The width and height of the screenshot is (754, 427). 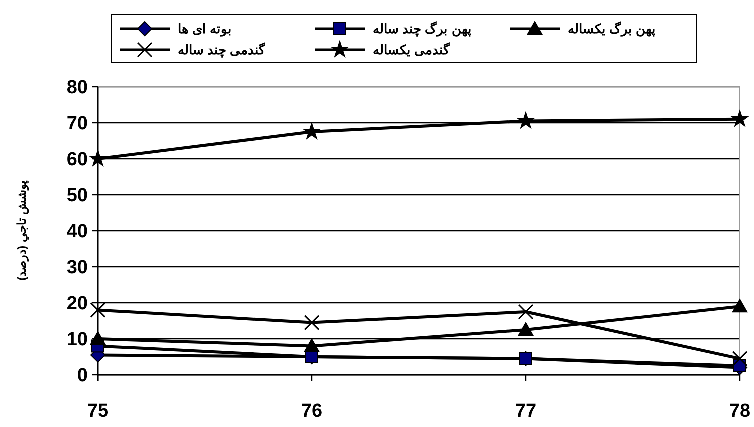 I want to click on y-tick-label: 20, so click(x=77, y=304).